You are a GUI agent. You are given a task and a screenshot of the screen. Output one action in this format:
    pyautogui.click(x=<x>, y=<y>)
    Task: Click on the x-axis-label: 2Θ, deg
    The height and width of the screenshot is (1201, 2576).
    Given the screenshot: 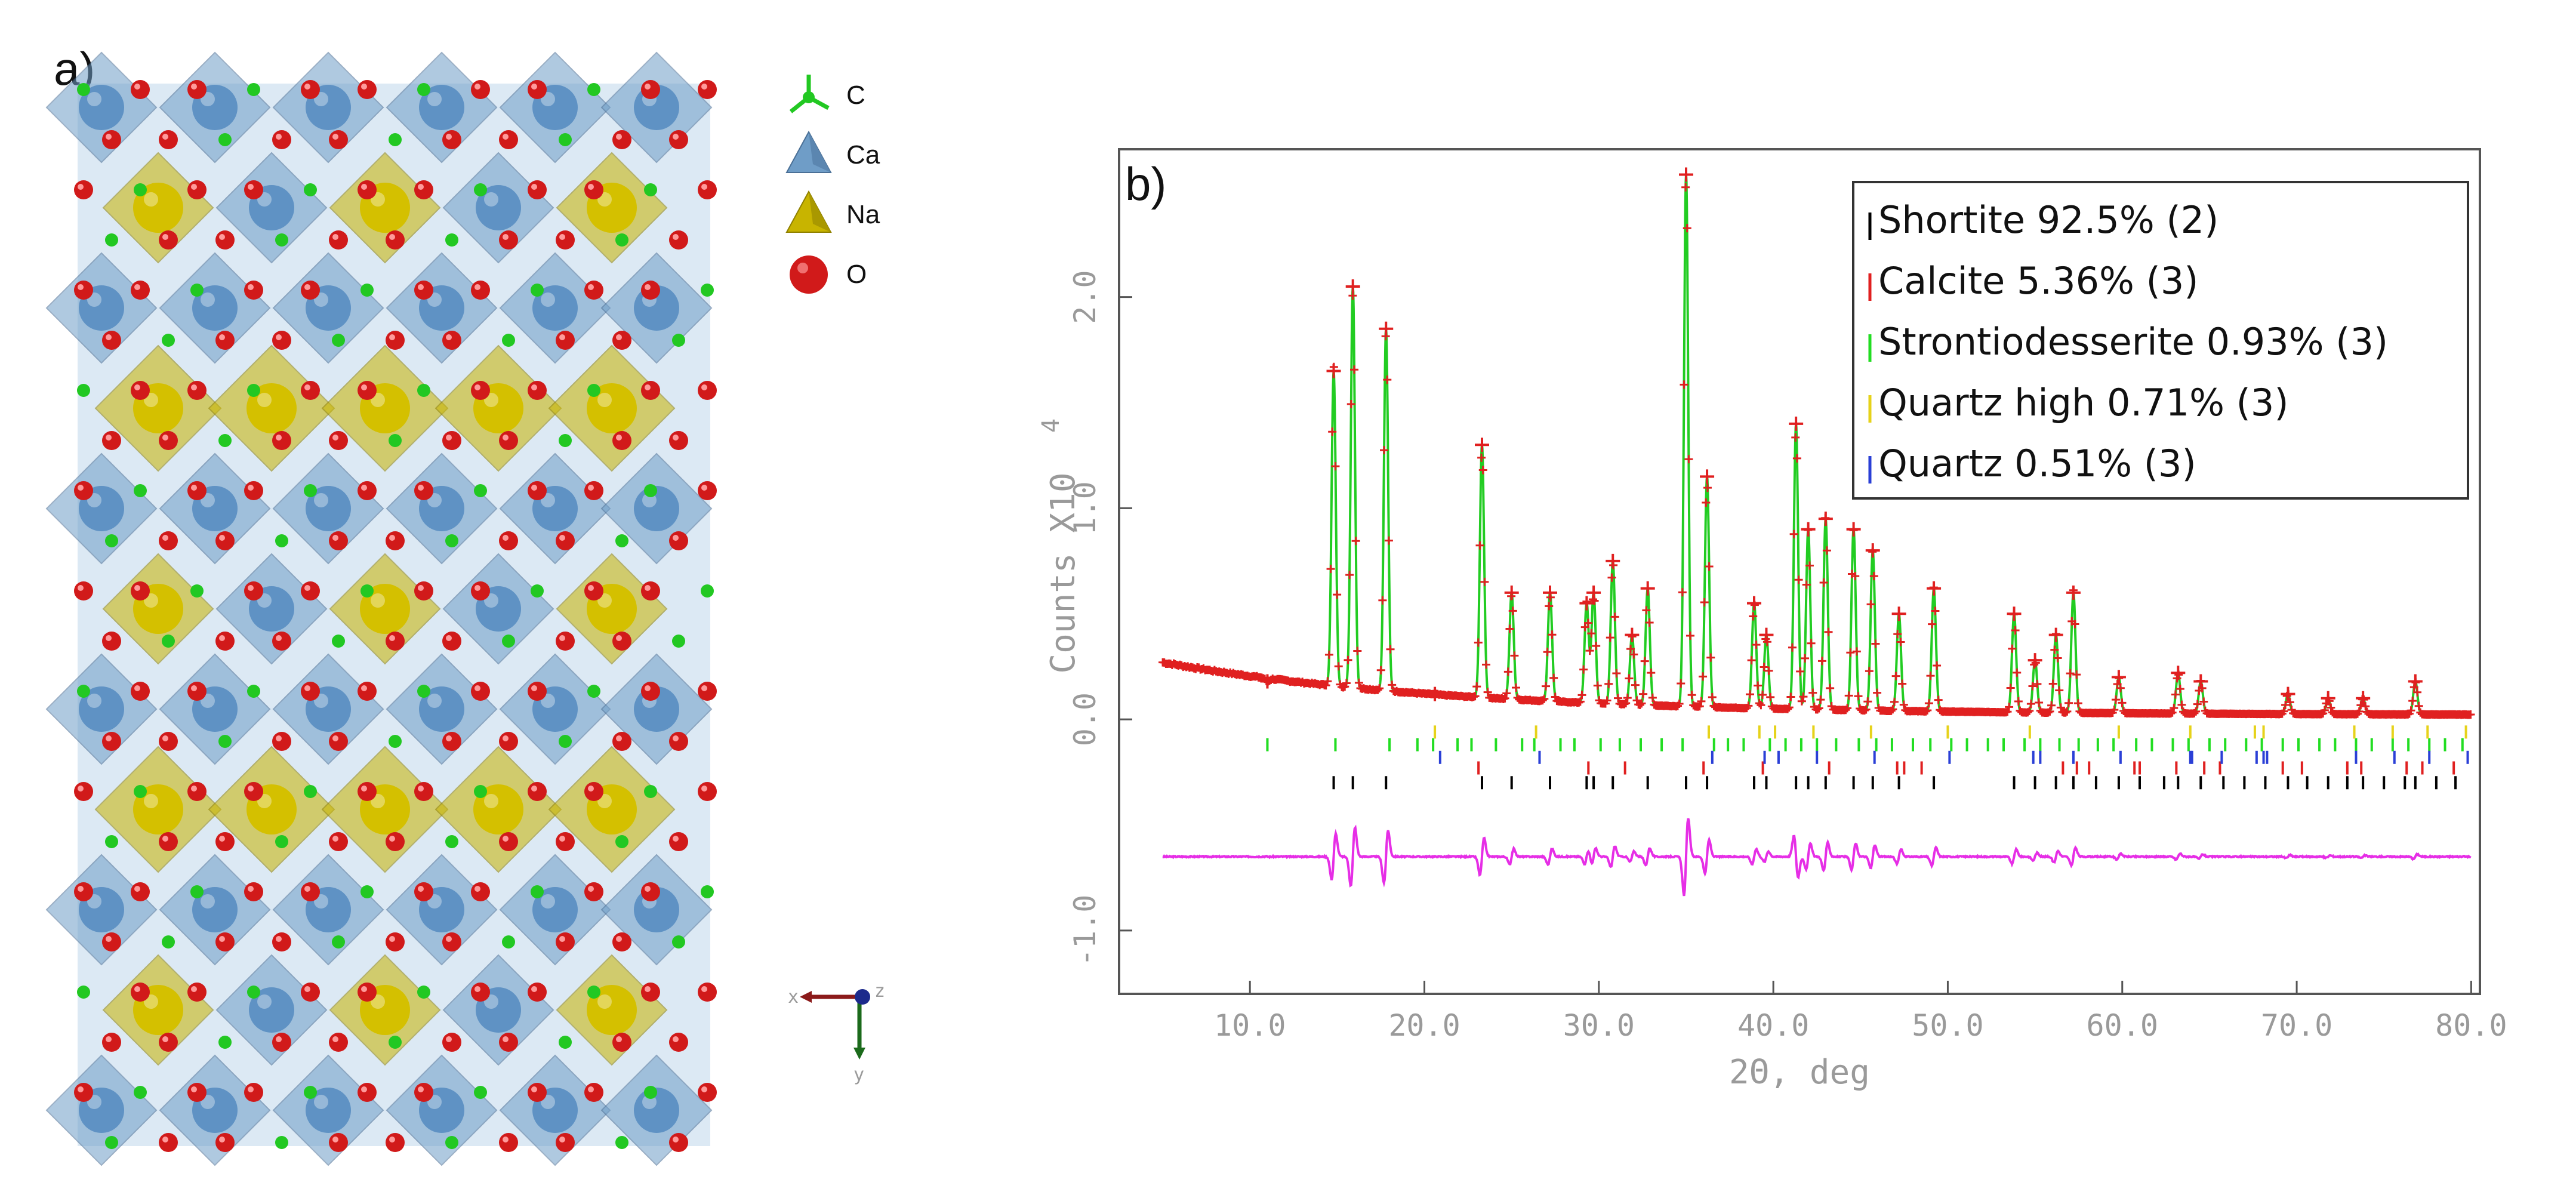 What is the action you would take?
    pyautogui.click(x=1799, y=1072)
    